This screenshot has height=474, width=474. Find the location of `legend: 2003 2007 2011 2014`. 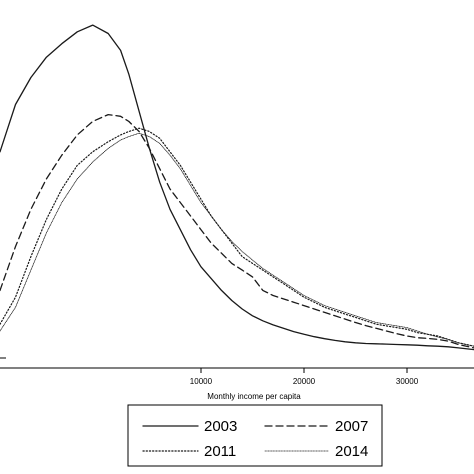

legend: 2003 2007 2011 2014 is located at coordinates (255, 435).